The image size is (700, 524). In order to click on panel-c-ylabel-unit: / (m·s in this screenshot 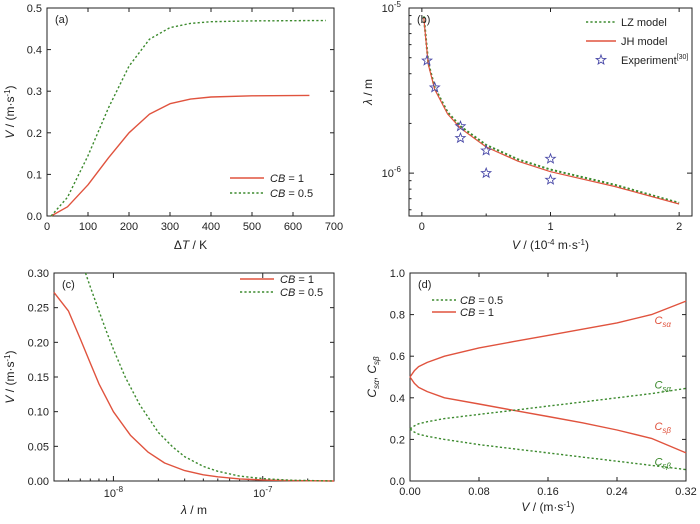, I will do `click(10, 379)`.